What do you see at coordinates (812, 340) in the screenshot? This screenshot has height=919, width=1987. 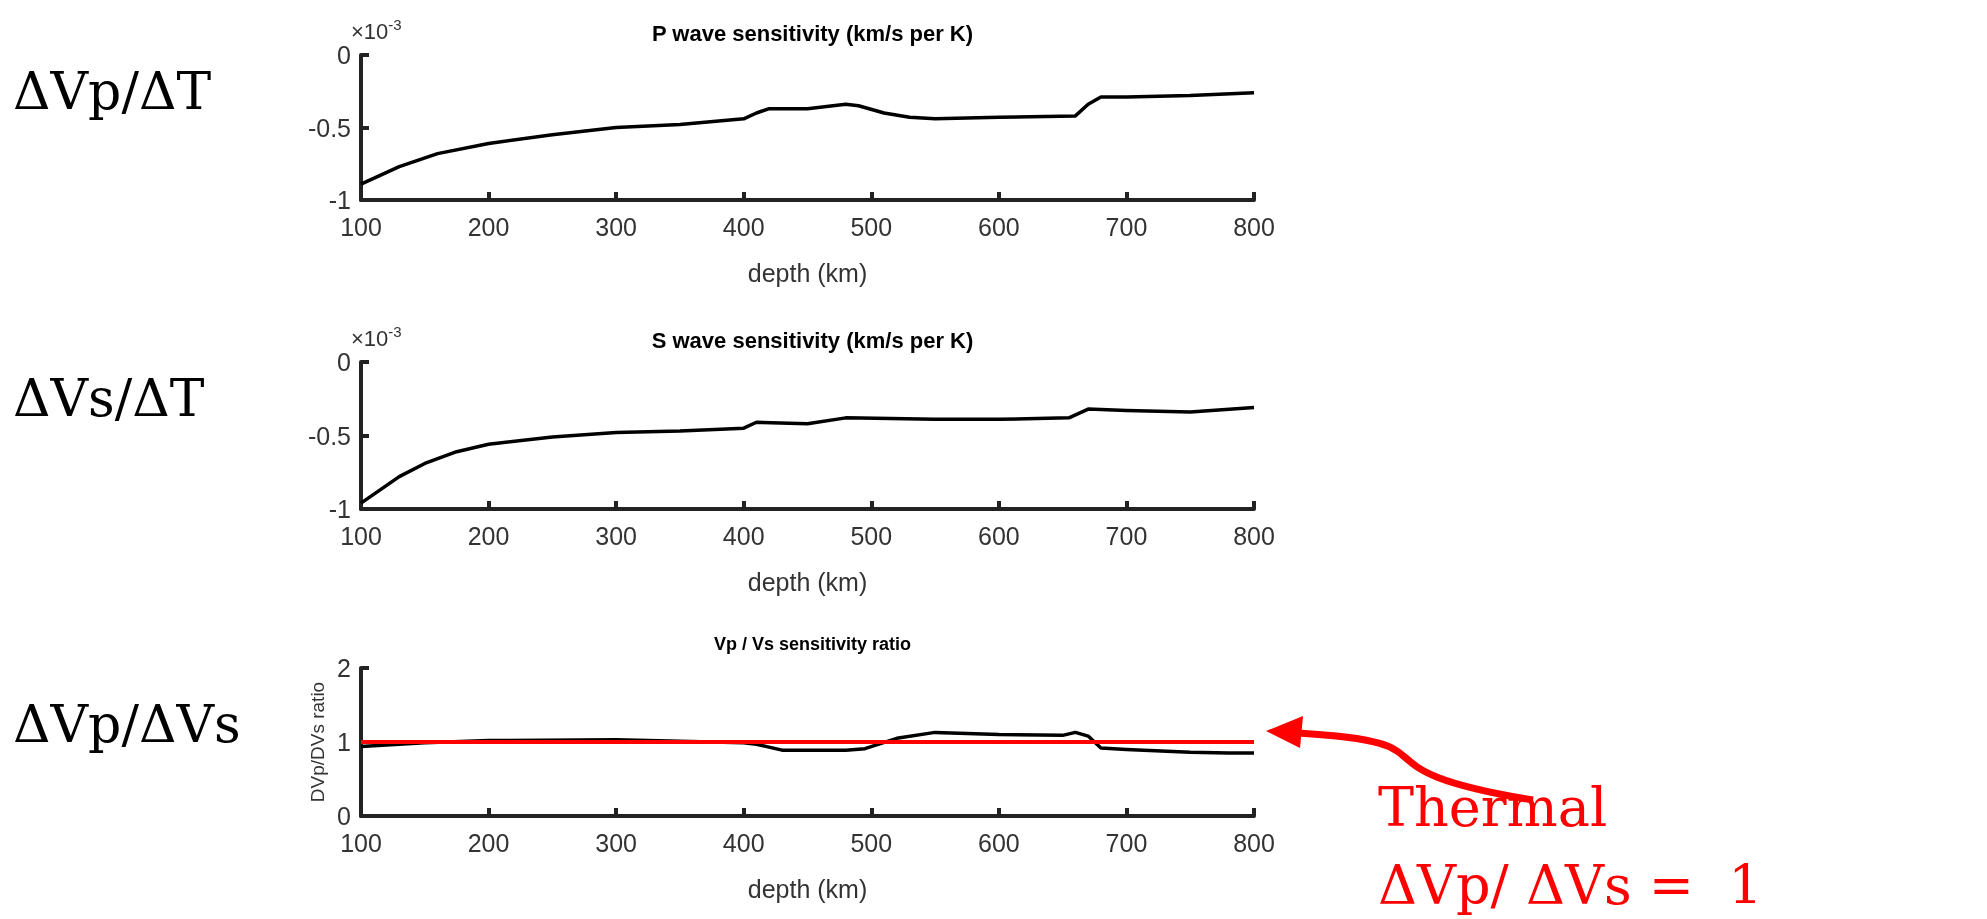 I see `chart-title: S wave sensitivity (km/s per K)` at bounding box center [812, 340].